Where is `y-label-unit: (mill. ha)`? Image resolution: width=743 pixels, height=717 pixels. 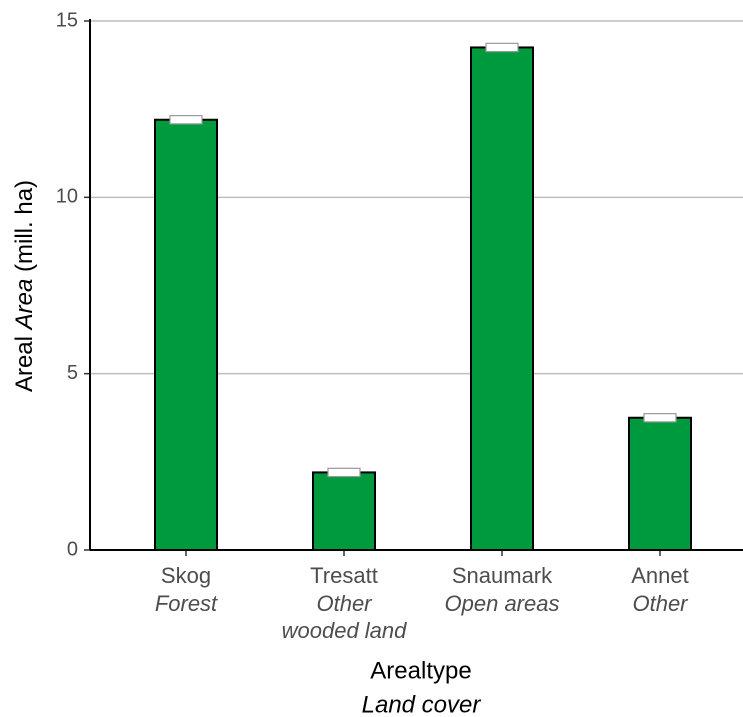 y-label-unit: (mill. ha) is located at coordinates (24, 226).